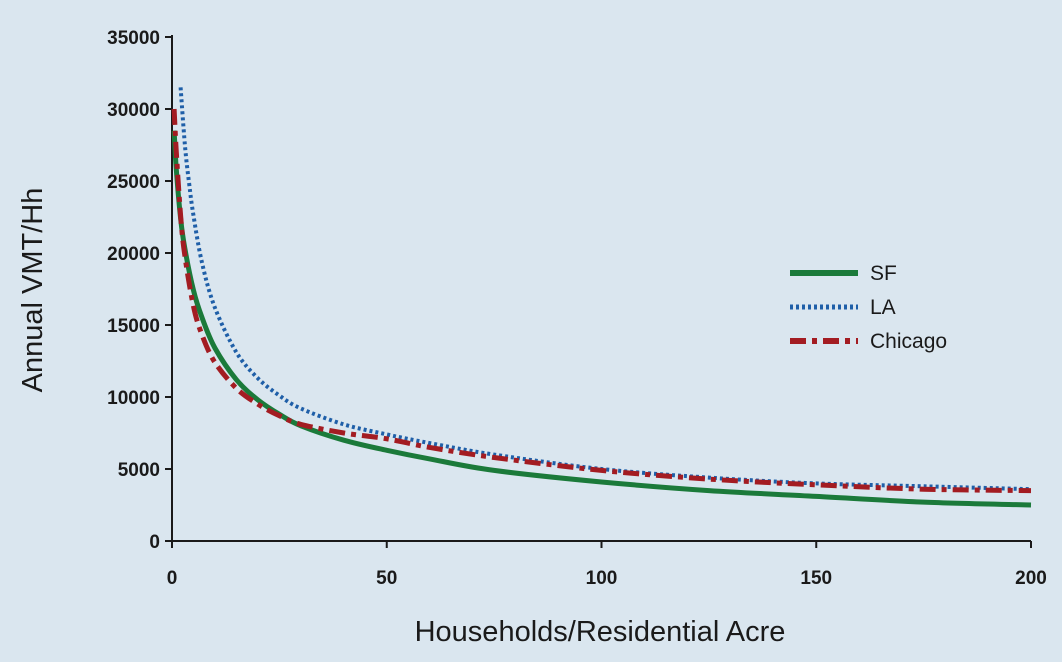  What do you see at coordinates (139, 470) in the screenshot?
I see `y-tick-label: 5000` at bounding box center [139, 470].